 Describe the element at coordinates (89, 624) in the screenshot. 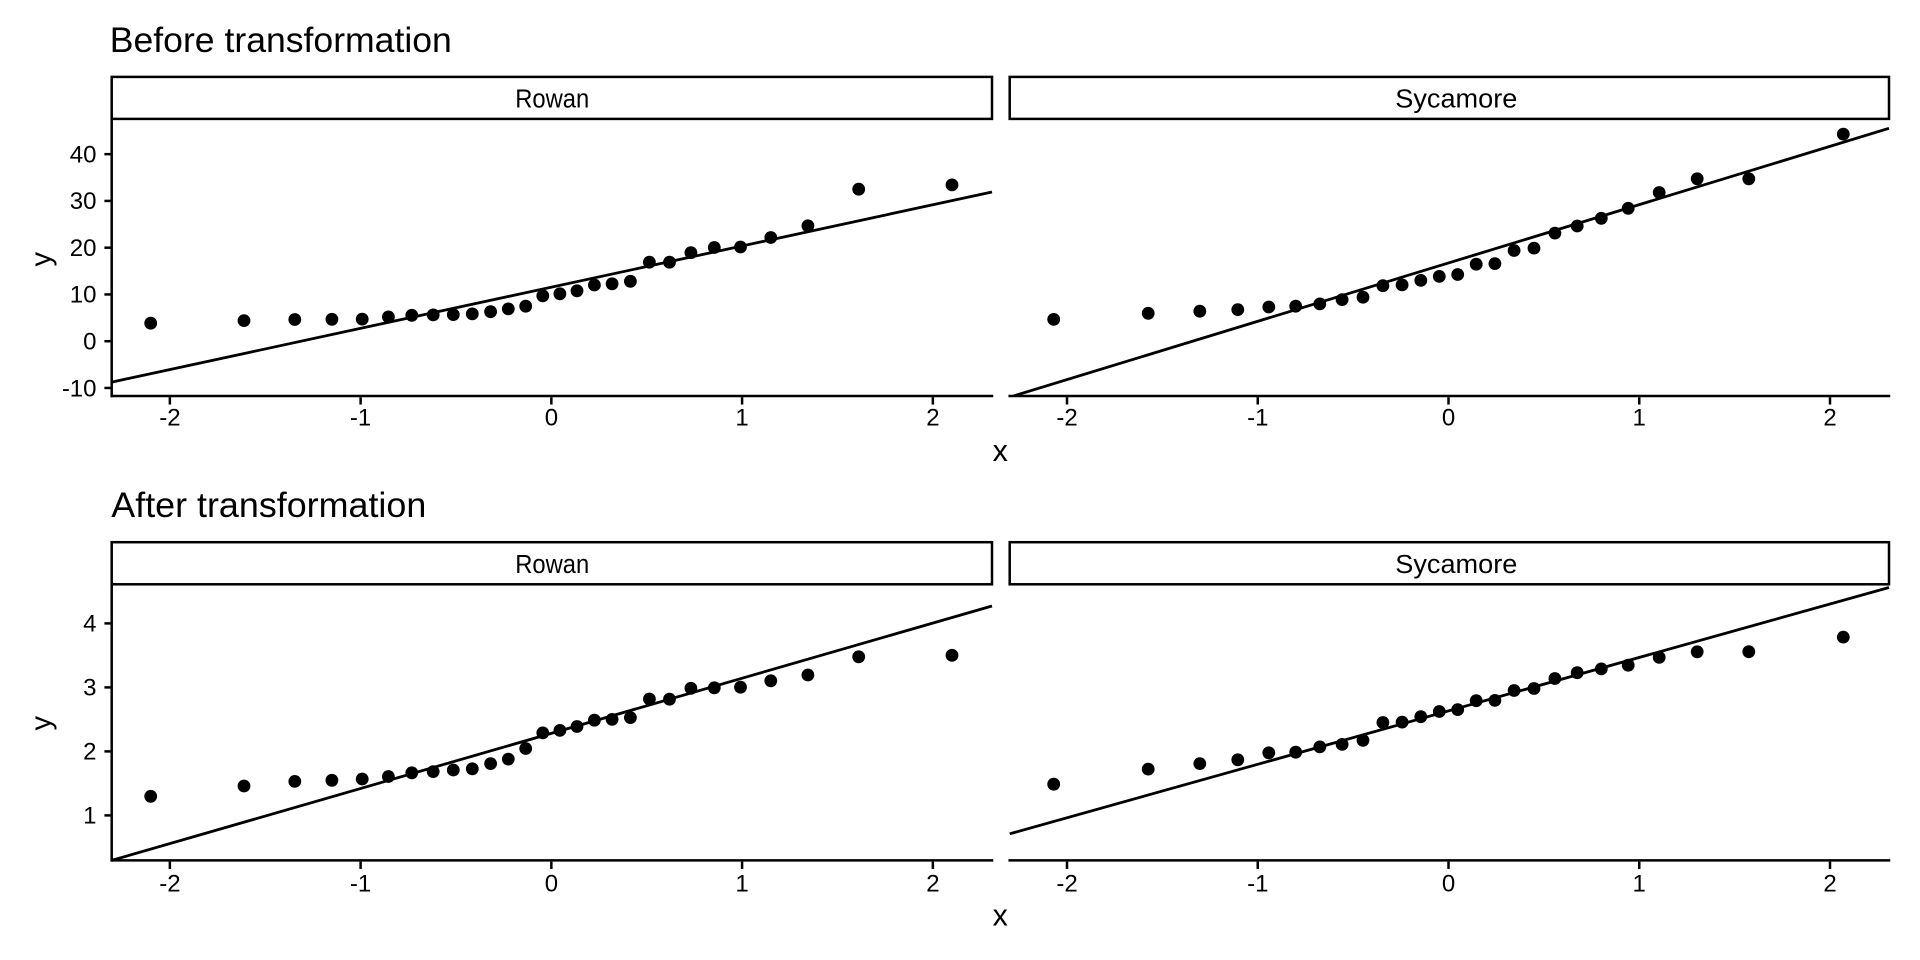

I see `svg-text: 4` at that location.